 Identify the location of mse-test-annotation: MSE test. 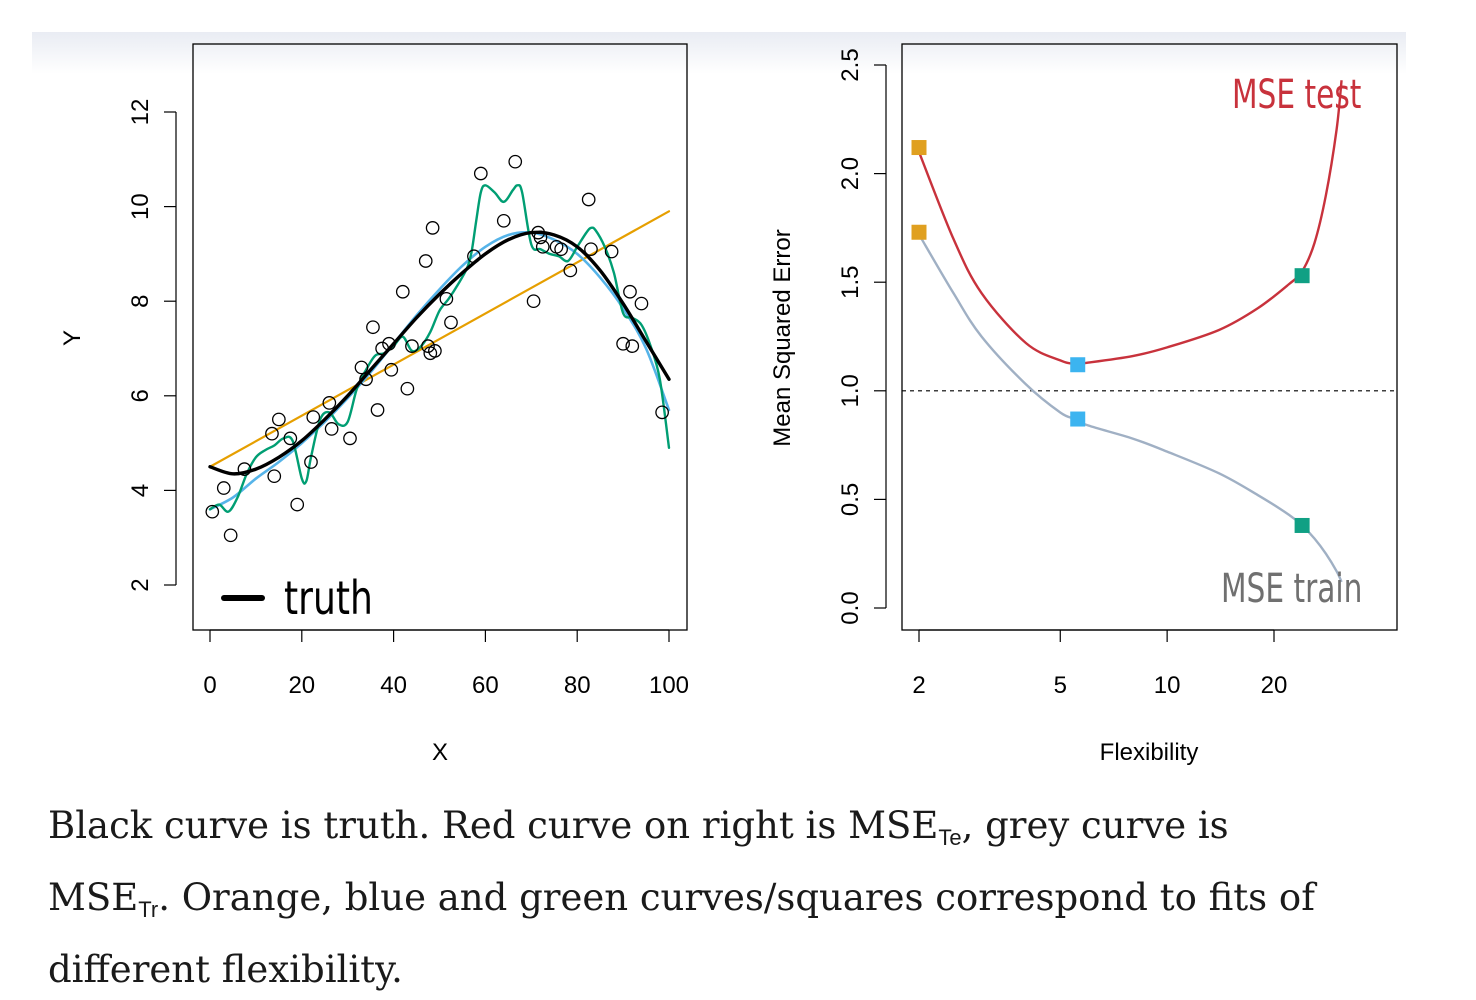
(1296, 95).